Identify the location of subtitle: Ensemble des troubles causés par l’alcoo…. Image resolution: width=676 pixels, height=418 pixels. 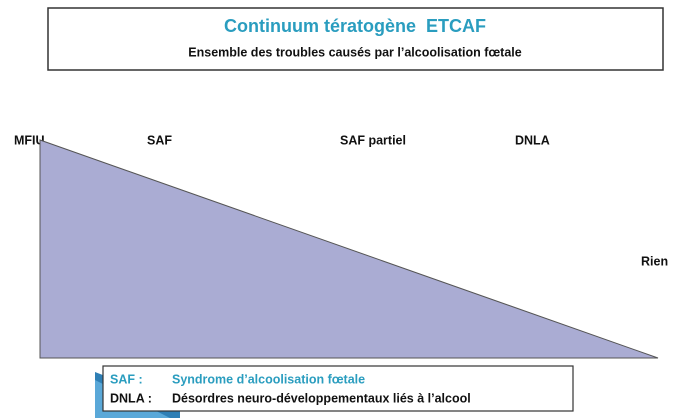
(354, 52).